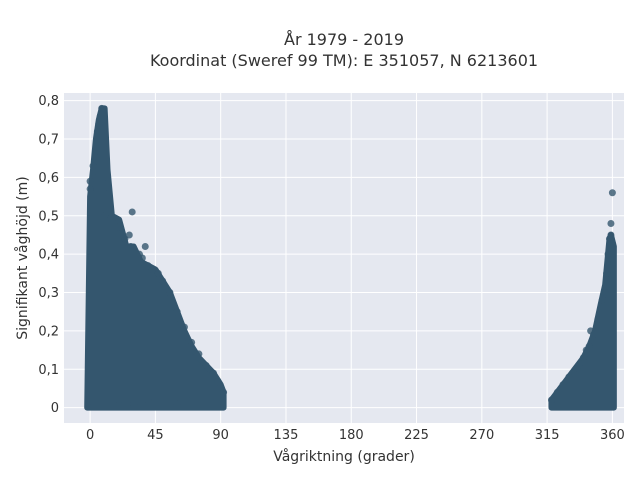 This screenshot has height=480, width=640. What do you see at coordinates (48, 370) in the screenshot?
I see `y-tick-label: 0,1` at bounding box center [48, 370].